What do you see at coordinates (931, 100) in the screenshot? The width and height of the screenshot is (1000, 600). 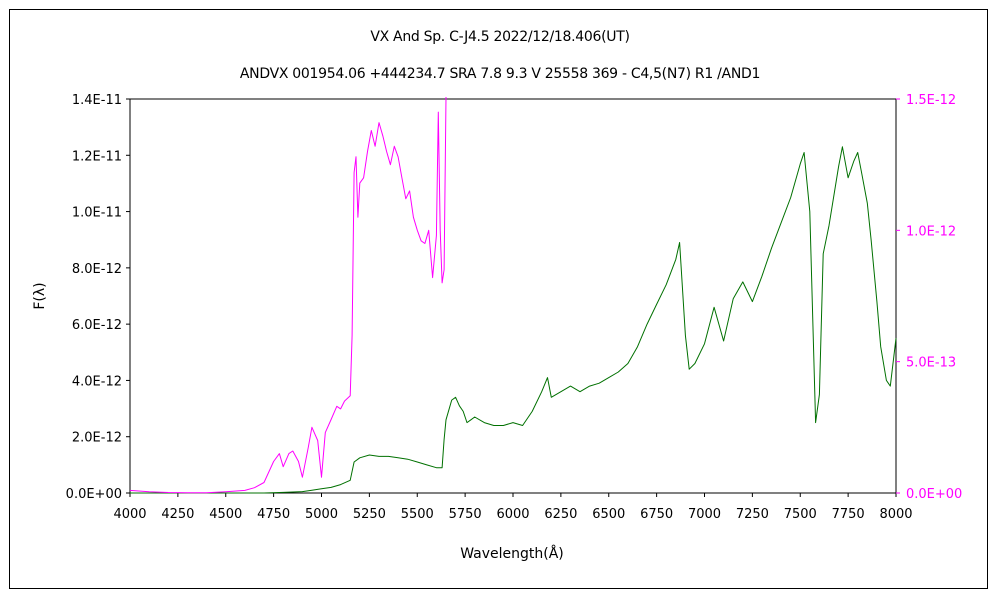 I see `y2-tick-label: 1.5E-12` at bounding box center [931, 100].